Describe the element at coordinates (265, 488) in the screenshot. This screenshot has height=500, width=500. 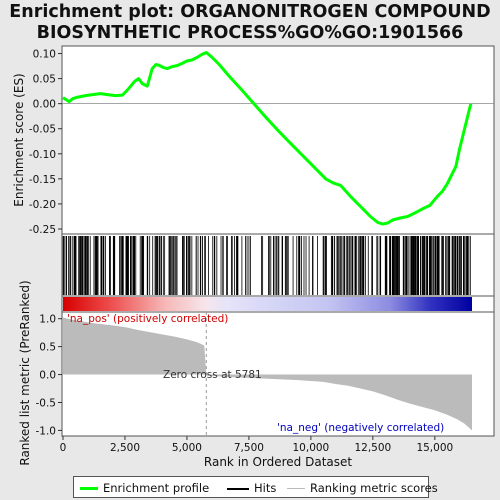
I see `legend-hits-text: Hits` at that location.